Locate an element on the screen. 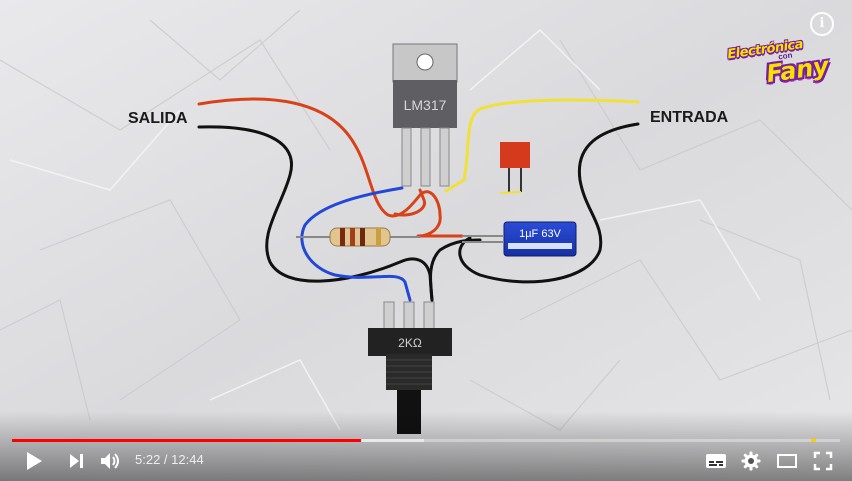 The height and width of the screenshot is (481, 852). output-label: SALIDA is located at coordinates (158, 118).